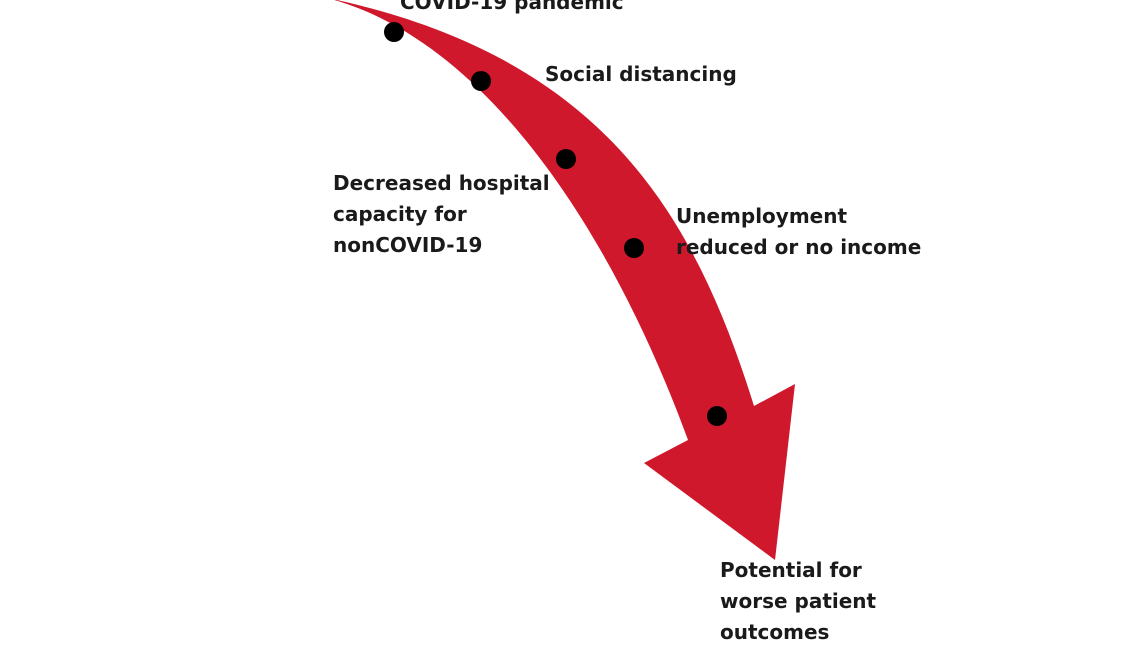 The width and height of the screenshot is (1138, 648). Describe the element at coordinates (775, 632) in the screenshot. I see `label-line: outcomes` at that location.